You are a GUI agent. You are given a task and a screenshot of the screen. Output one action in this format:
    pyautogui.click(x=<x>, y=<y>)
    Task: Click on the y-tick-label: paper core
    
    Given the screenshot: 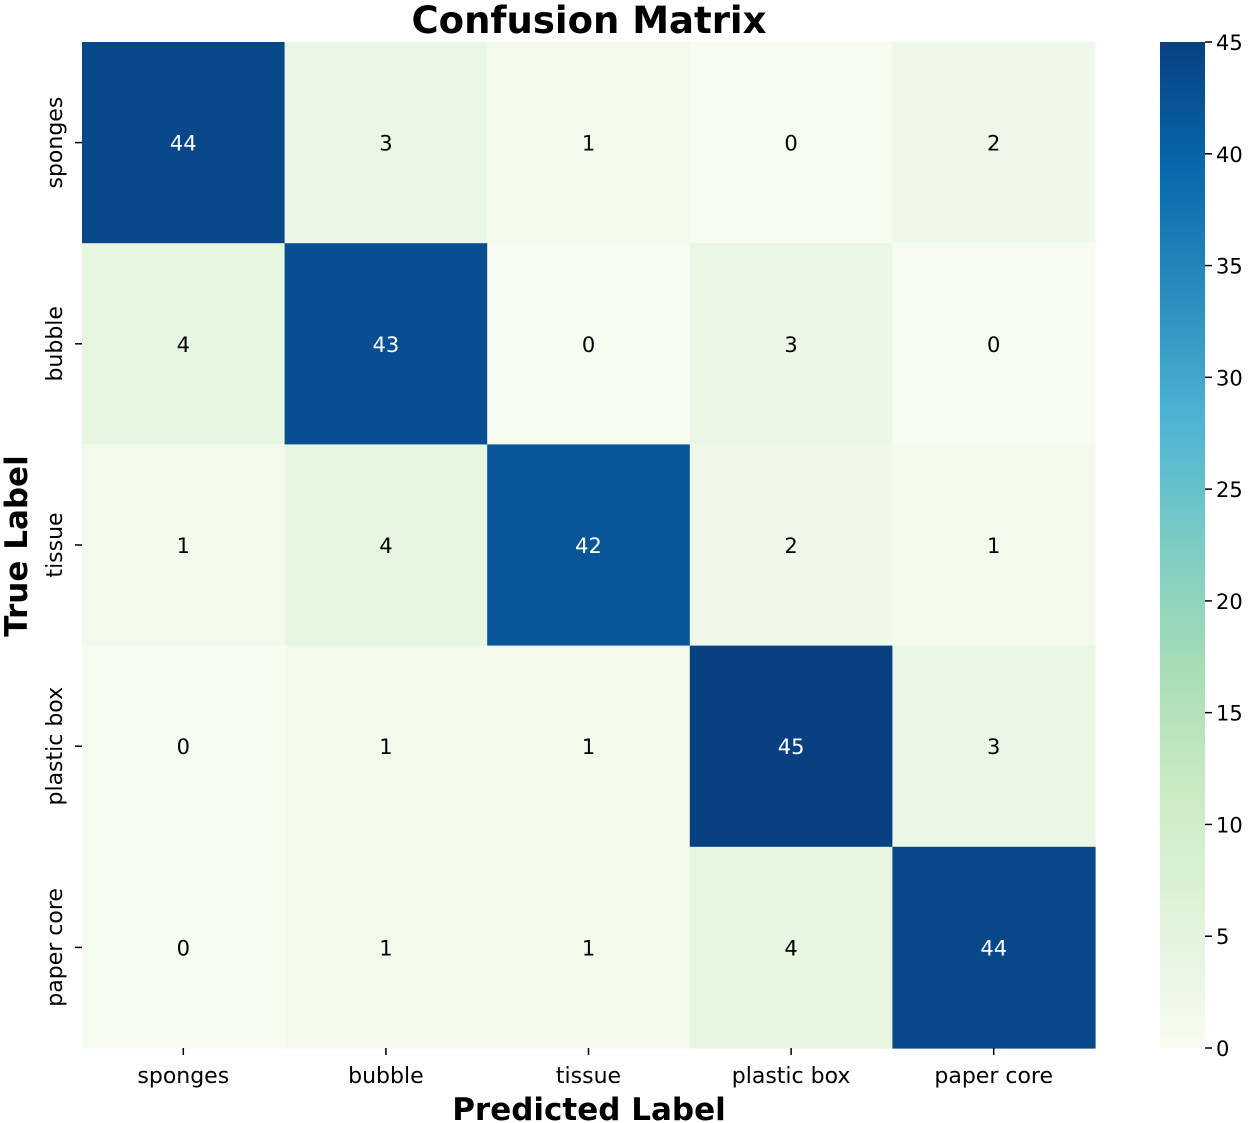 What is the action you would take?
    pyautogui.click(x=55, y=947)
    